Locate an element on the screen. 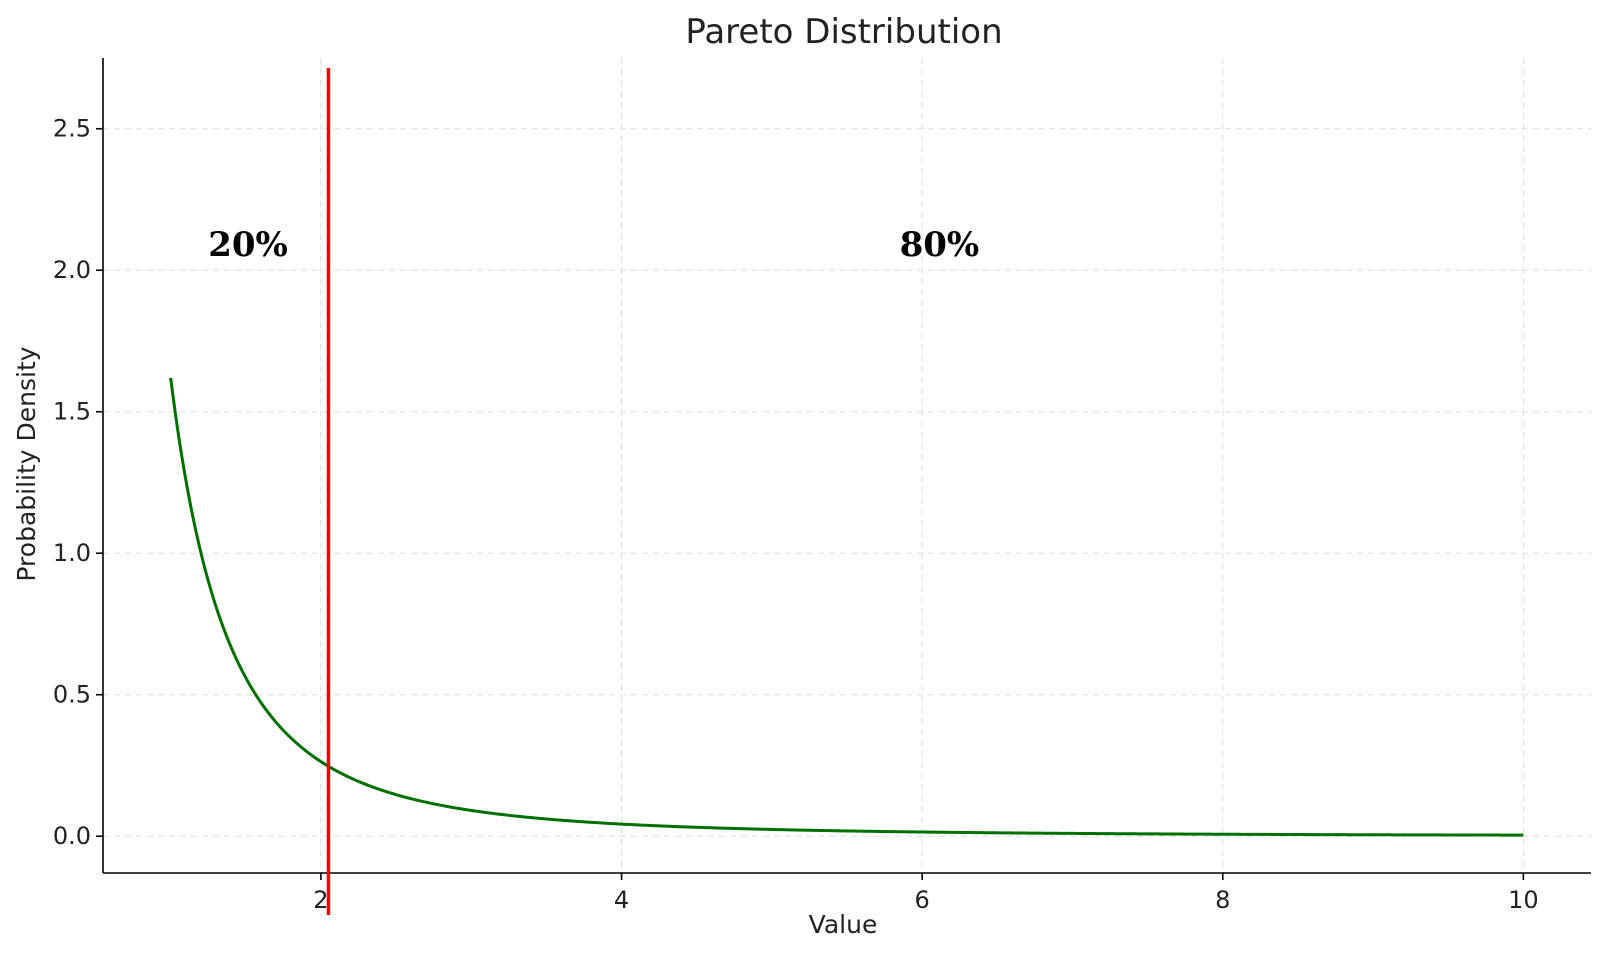 This screenshot has width=1600, height=954. x-tick-label: 8 is located at coordinates (1222, 900).